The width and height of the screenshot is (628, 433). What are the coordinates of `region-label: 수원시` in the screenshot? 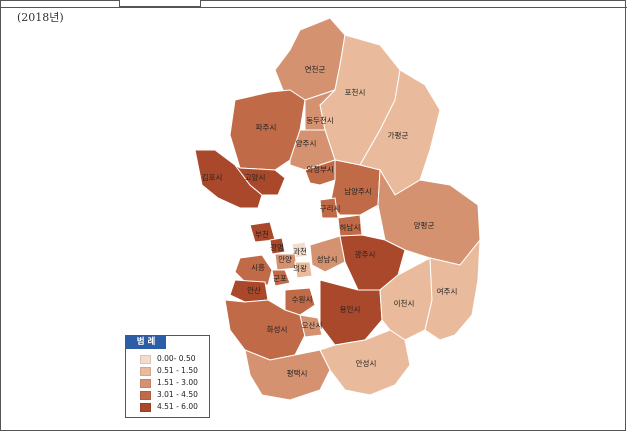 It's located at (302, 299).